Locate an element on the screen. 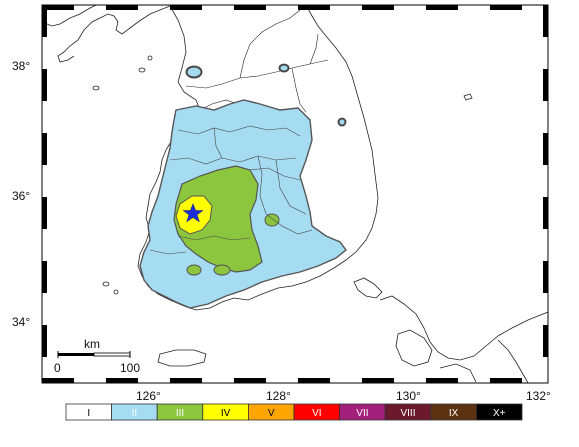 The height and width of the screenshot is (447, 579). intensity-legend: I II III IV V VI VII VIII IX X+ is located at coordinates (294, 412).